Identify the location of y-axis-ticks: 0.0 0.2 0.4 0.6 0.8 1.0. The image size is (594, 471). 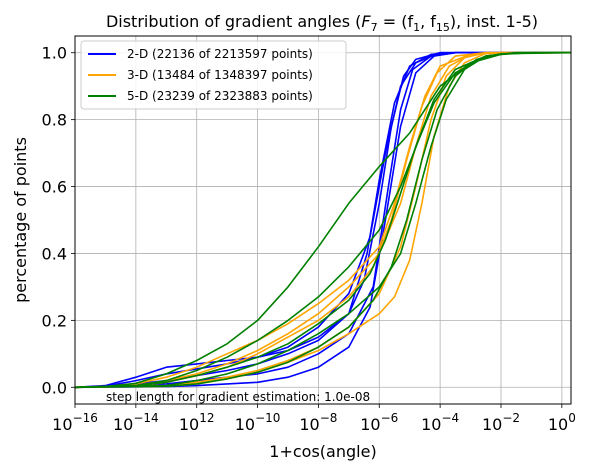
(58, 220).